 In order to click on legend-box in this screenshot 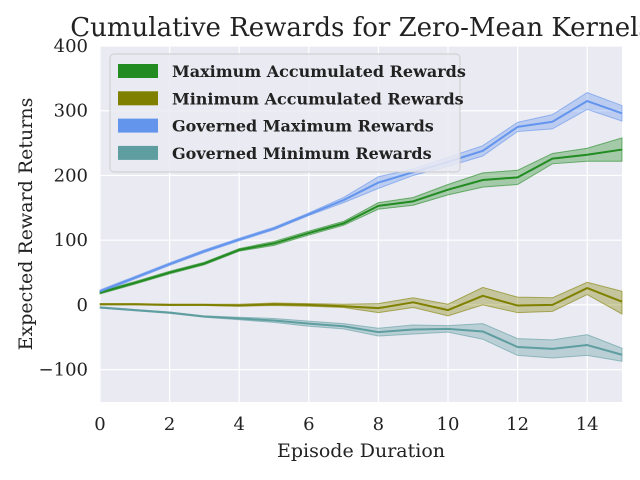, I will do `click(285, 113)`.